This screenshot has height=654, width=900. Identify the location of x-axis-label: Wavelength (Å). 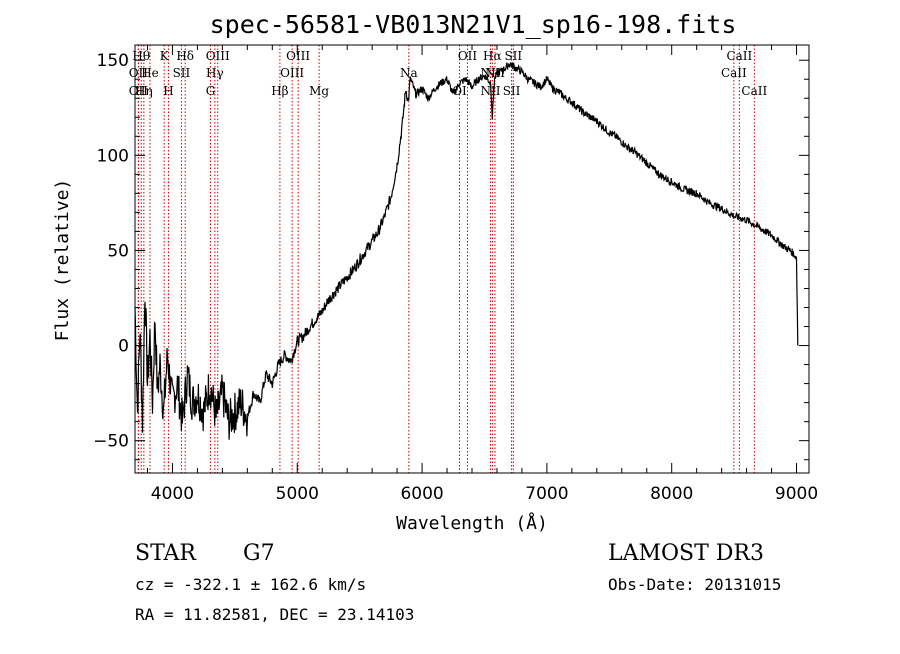
(472, 523).